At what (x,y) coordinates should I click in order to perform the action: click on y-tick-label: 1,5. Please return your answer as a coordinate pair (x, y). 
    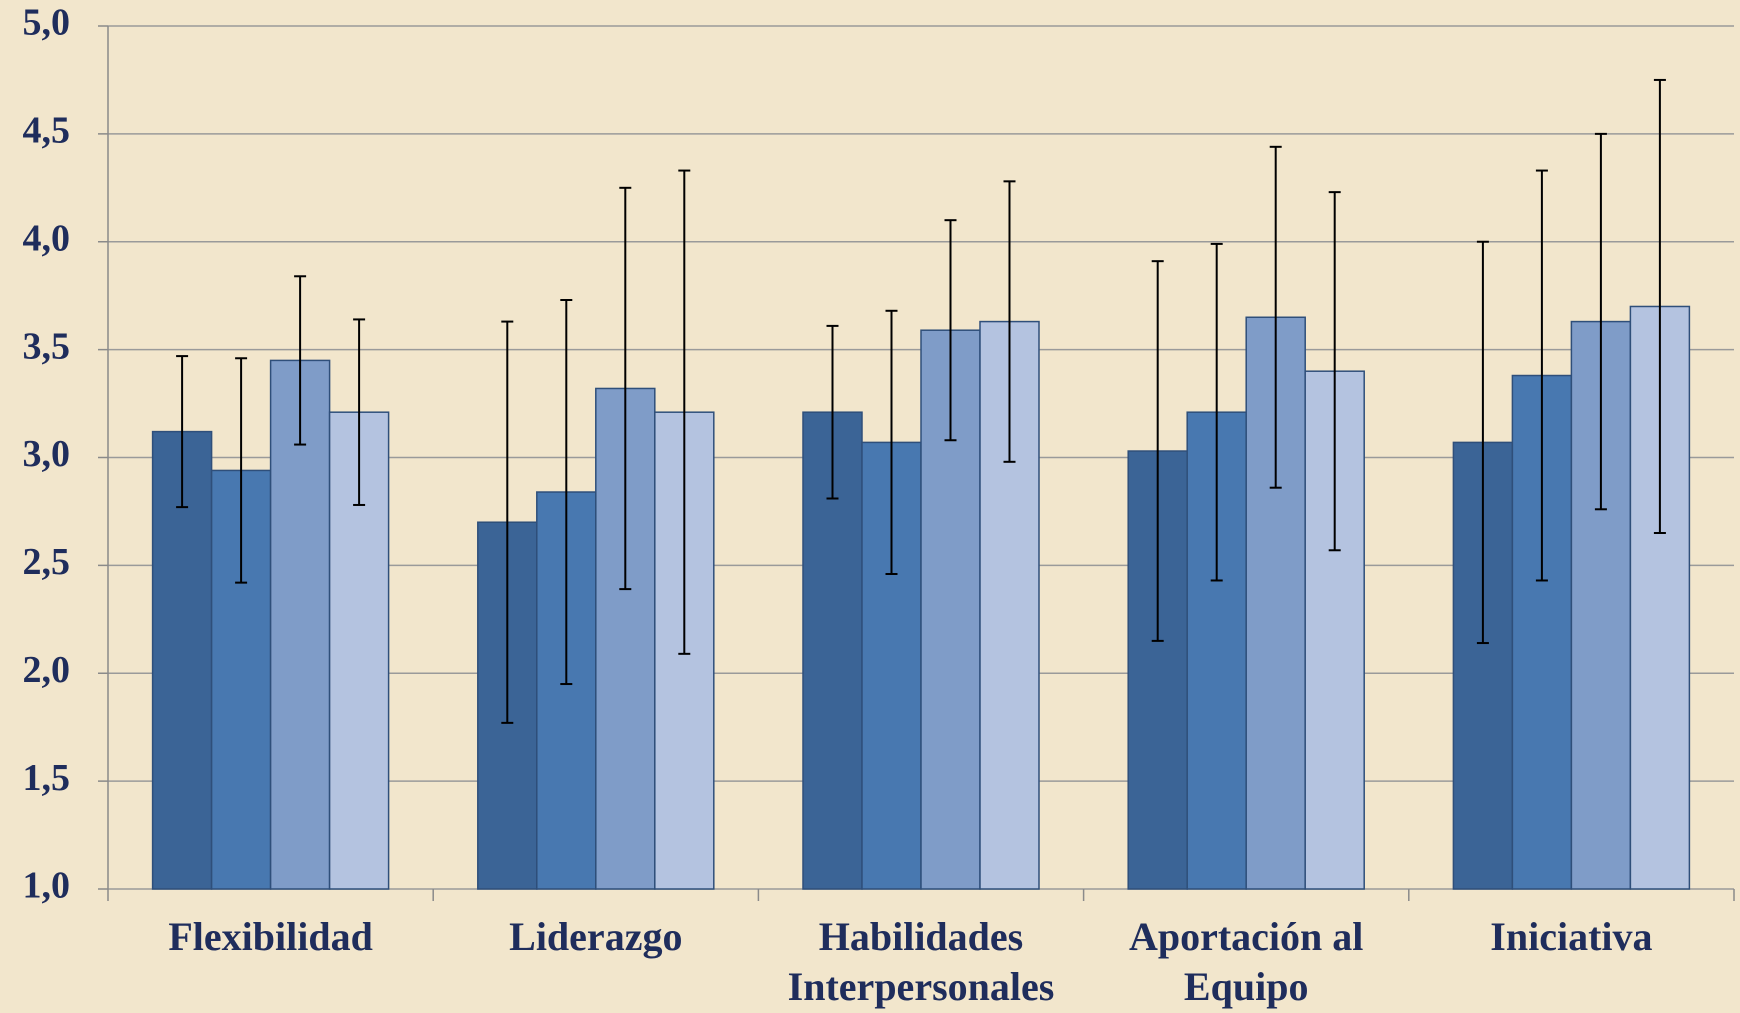
    Looking at the image, I should click on (47, 778).